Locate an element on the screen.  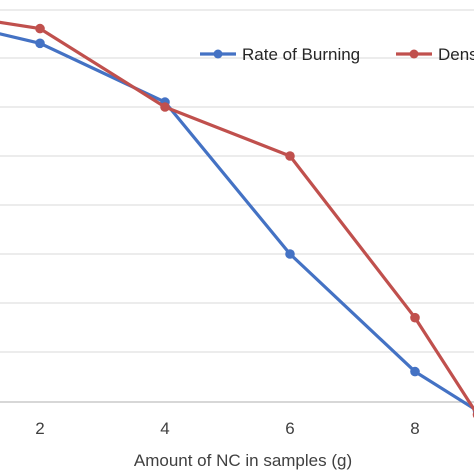
legend-label-rate-of-burning: Rate of Burning is located at coordinates (301, 54).